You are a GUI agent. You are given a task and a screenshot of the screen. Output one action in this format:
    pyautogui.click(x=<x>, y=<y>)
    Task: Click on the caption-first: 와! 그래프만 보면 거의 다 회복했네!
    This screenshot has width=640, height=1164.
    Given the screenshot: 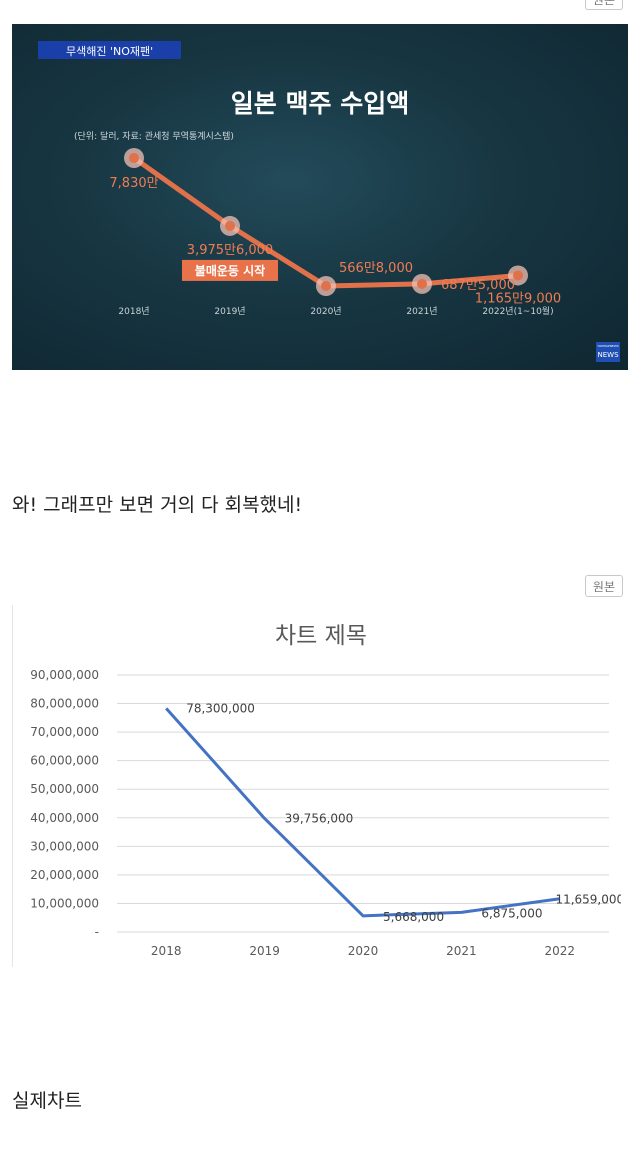 What is the action you would take?
    pyautogui.click(x=157, y=505)
    